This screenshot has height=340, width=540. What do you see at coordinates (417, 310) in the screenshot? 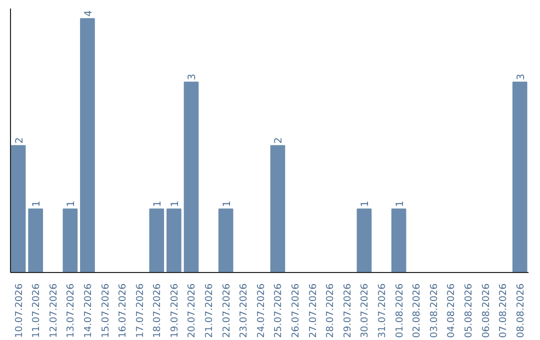
I see `x-tick-label: 02.08.2026` at bounding box center [417, 310].